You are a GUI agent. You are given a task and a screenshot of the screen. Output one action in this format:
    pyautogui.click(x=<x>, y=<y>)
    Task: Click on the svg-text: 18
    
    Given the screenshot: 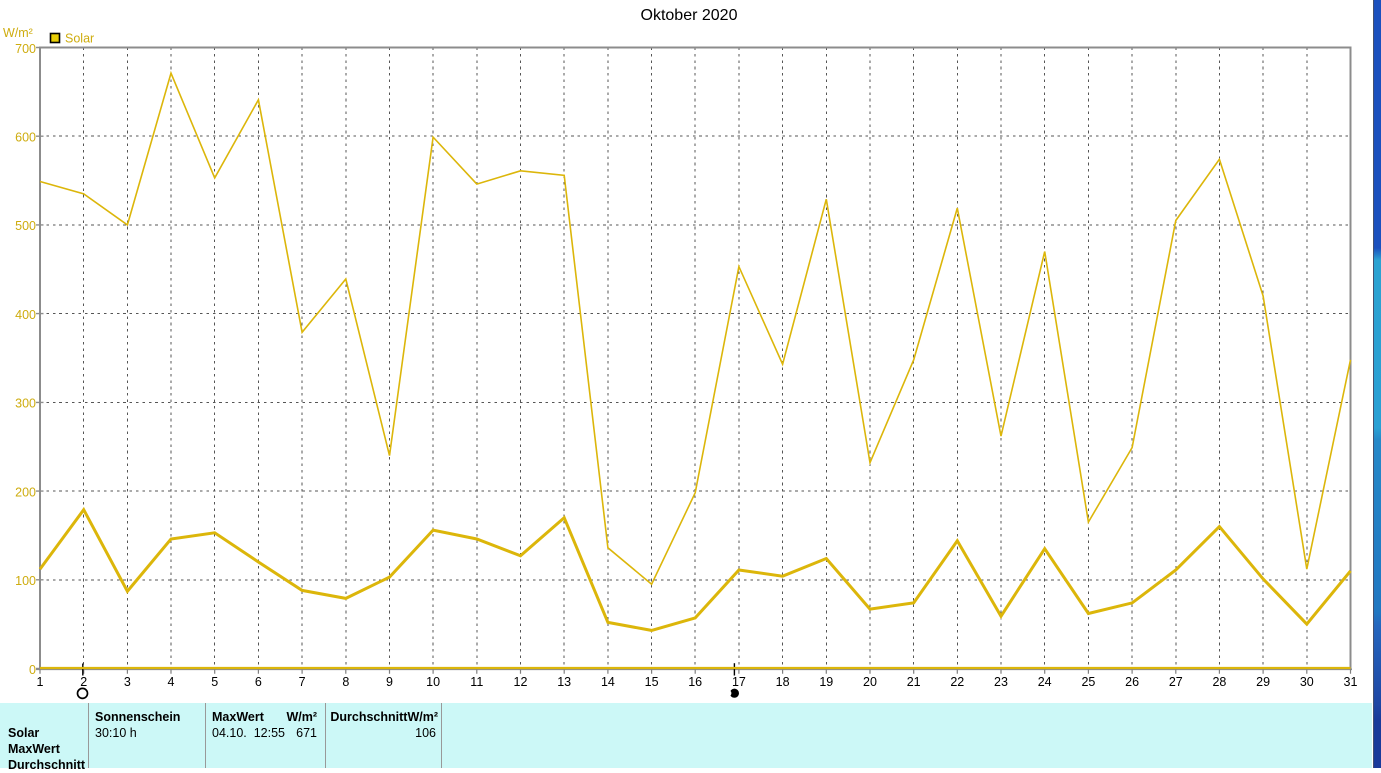 What is the action you would take?
    pyautogui.click(x=783, y=682)
    